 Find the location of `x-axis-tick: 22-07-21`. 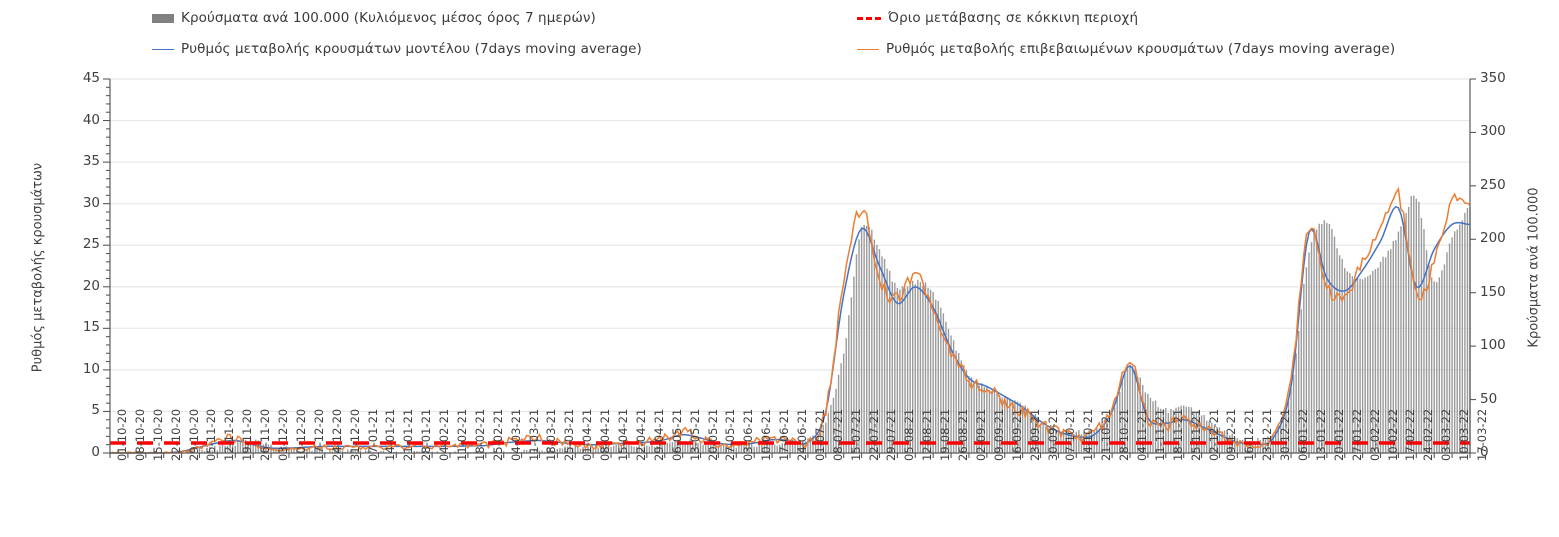

x-axis-tick: 22-07-21 is located at coordinates (873, 434).